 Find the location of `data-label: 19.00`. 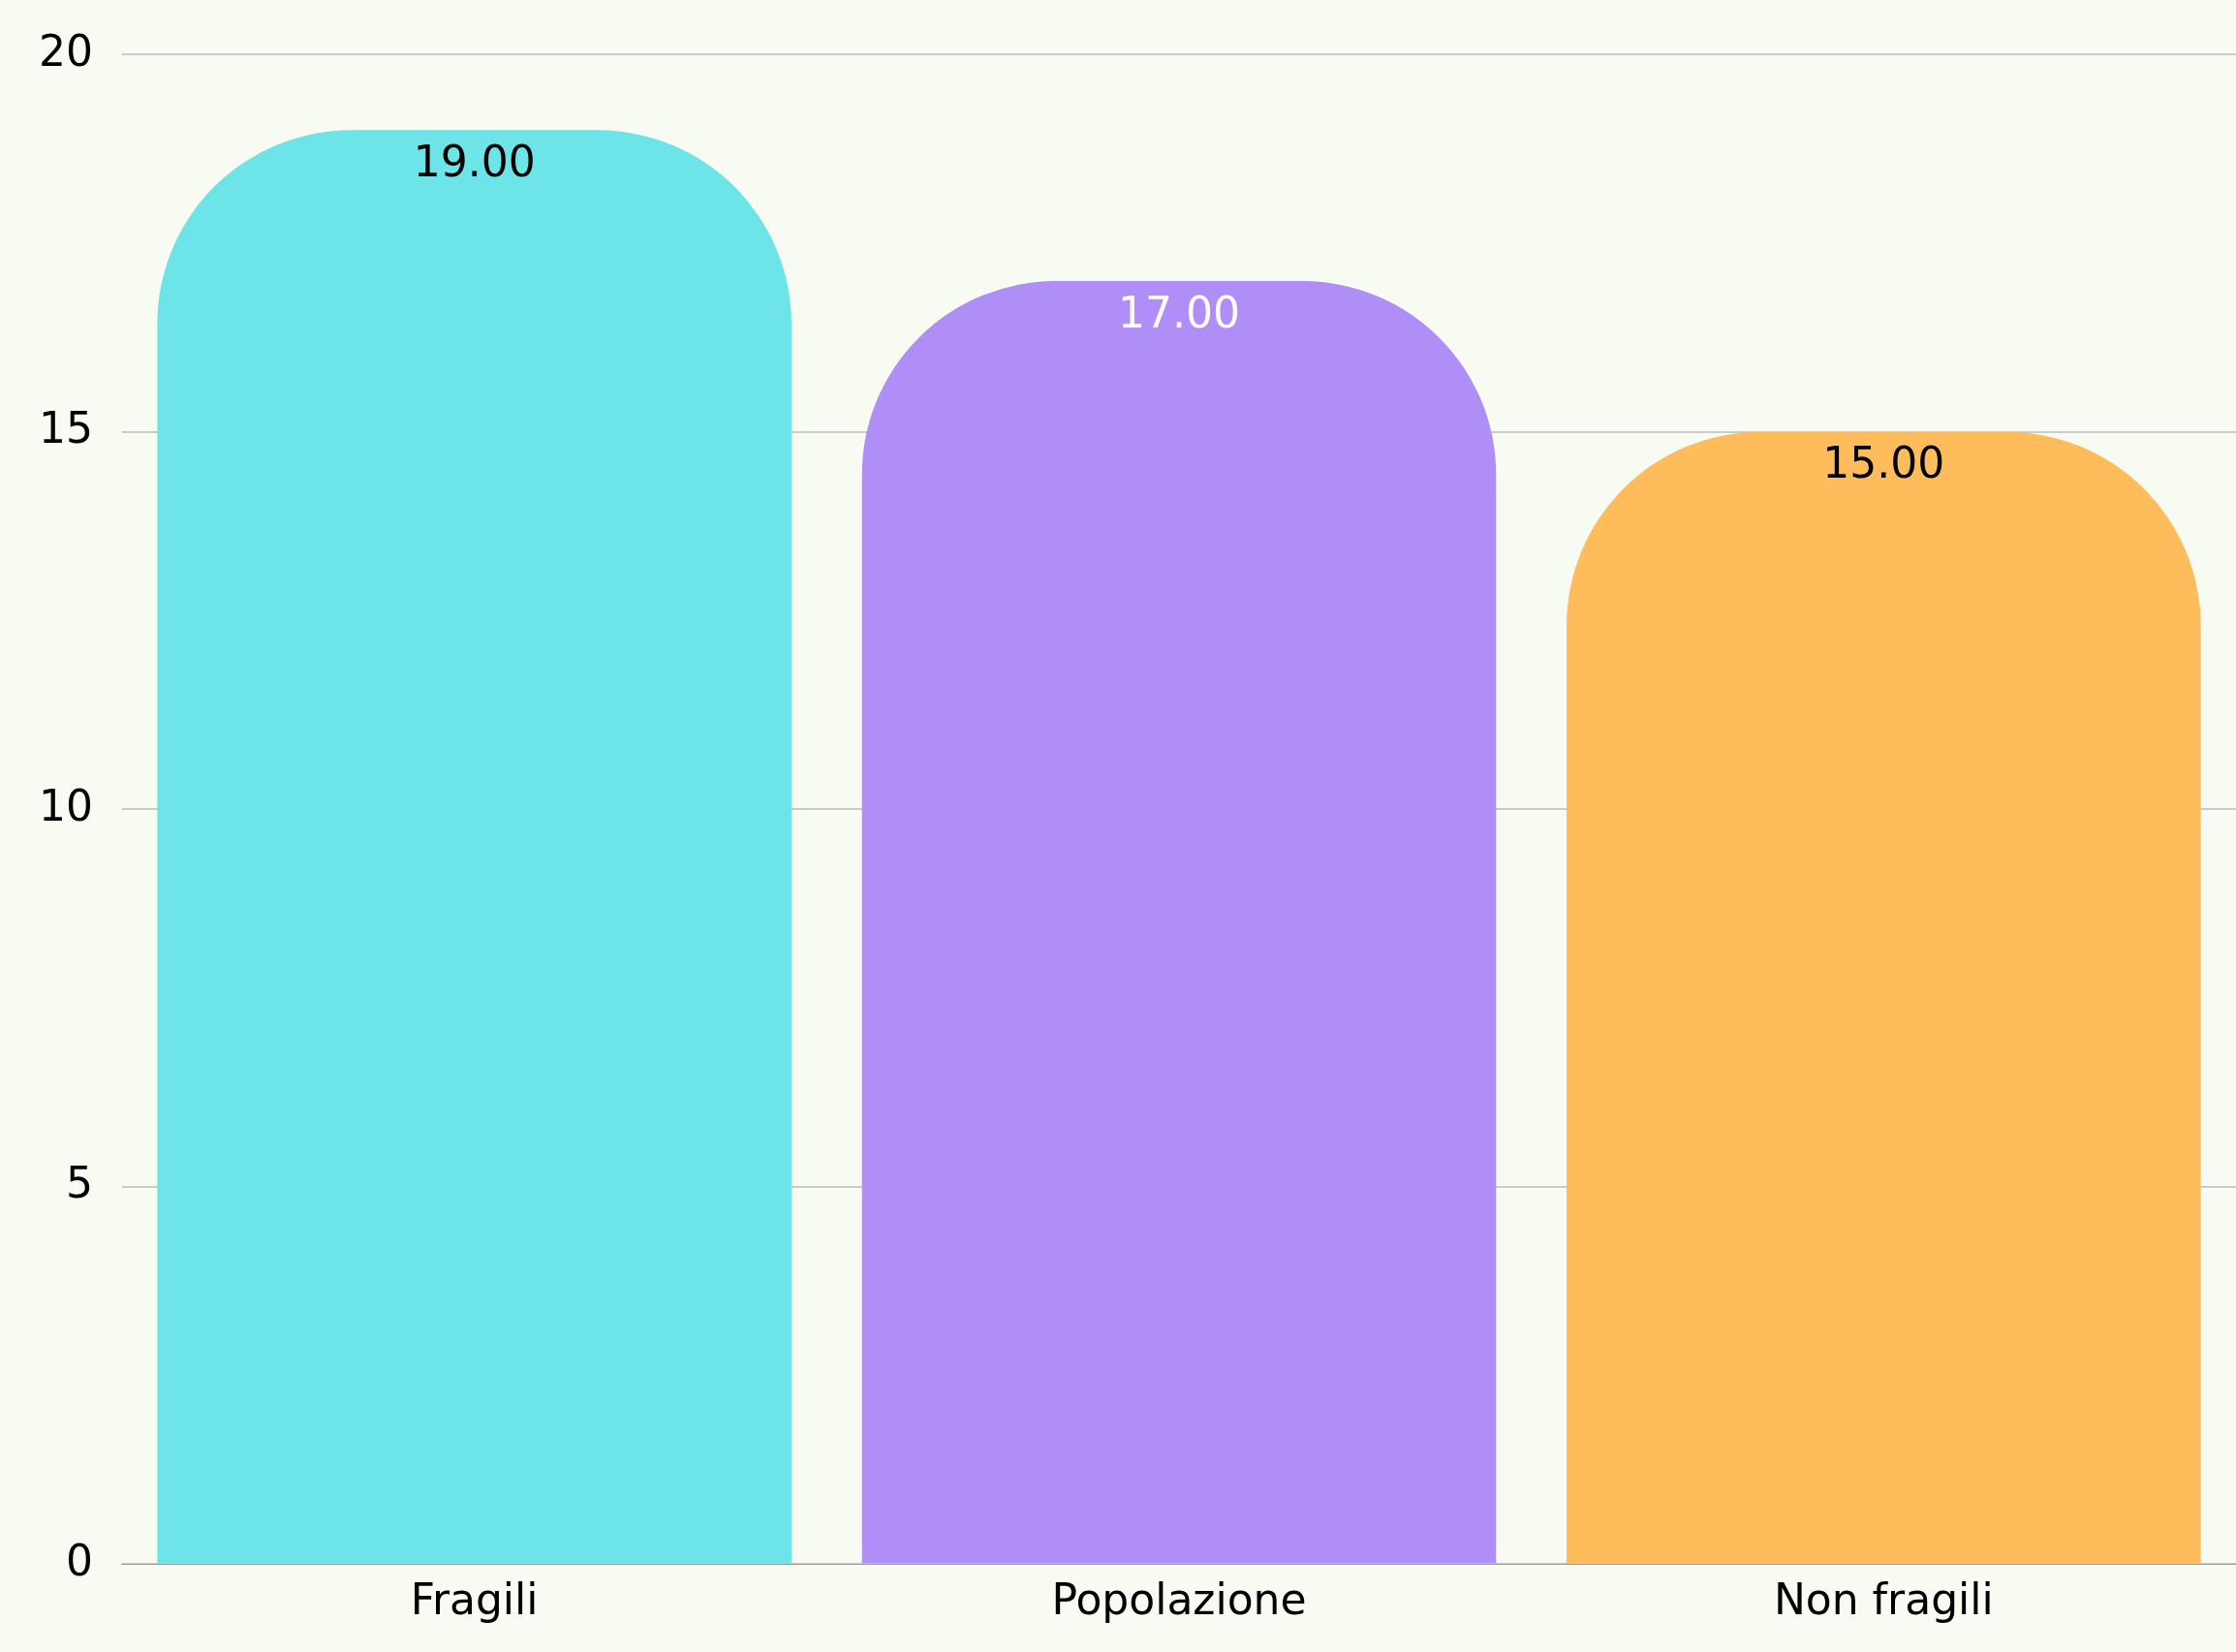

data-label: 19.00 is located at coordinates (474, 161).